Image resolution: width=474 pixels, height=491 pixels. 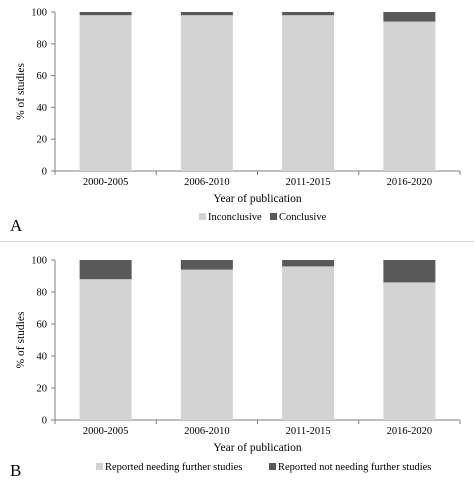 What do you see at coordinates (16, 225) in the screenshot?
I see `panel-letter: A` at bounding box center [16, 225].